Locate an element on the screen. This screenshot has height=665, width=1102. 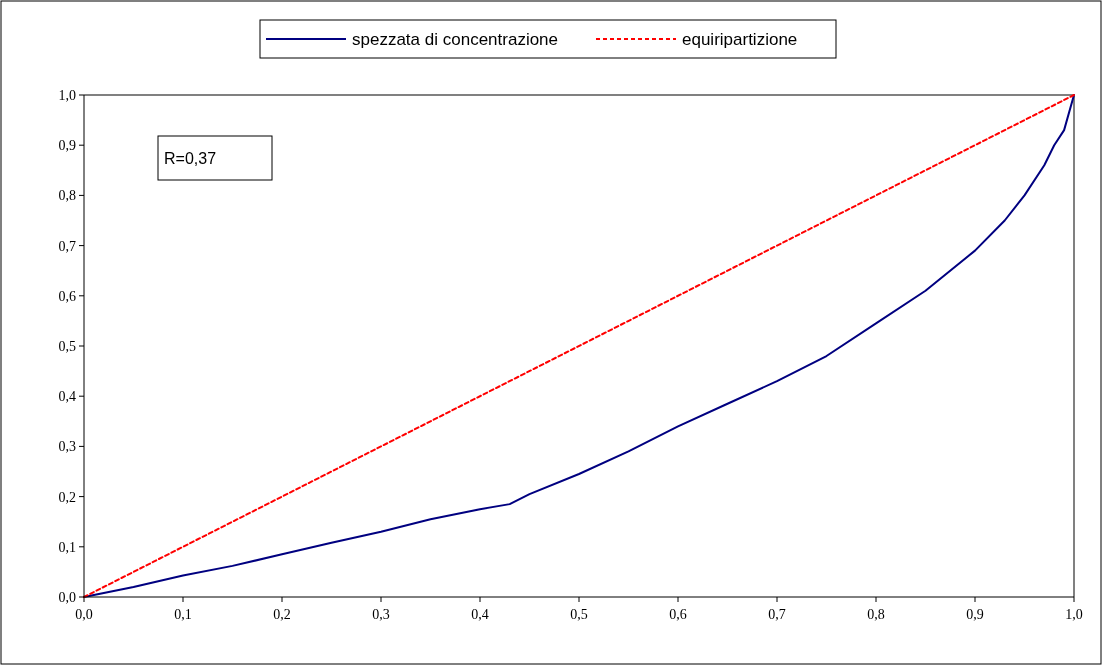
y-tick-label: 0,3 is located at coordinates (67, 447).